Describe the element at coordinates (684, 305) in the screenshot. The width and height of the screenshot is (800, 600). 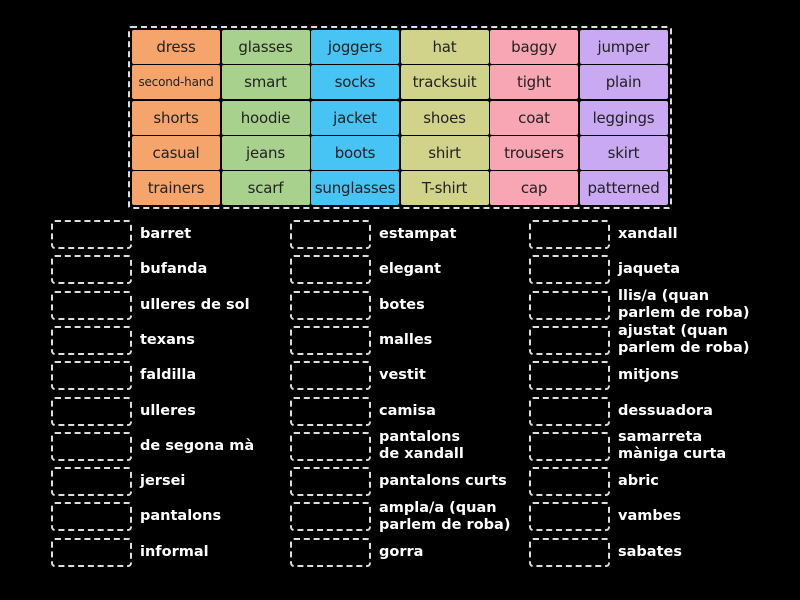
I see `target-label: llis/a (quan parlem de roba)` at that location.